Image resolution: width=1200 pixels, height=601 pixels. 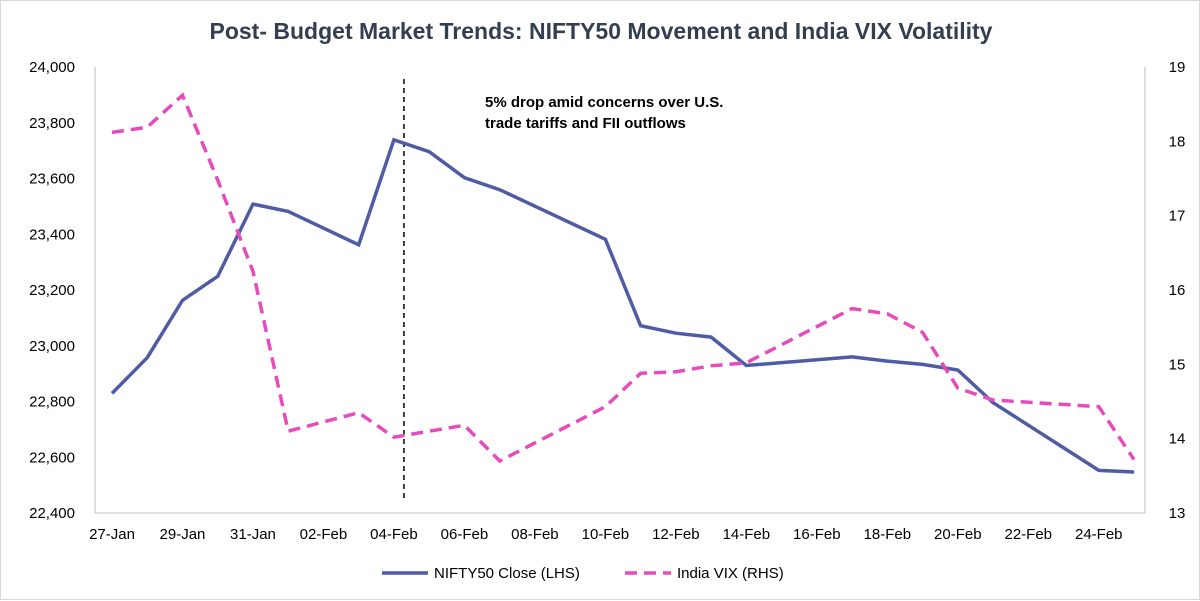 I want to click on y-right-tick-label: 13, so click(x=1177, y=513).